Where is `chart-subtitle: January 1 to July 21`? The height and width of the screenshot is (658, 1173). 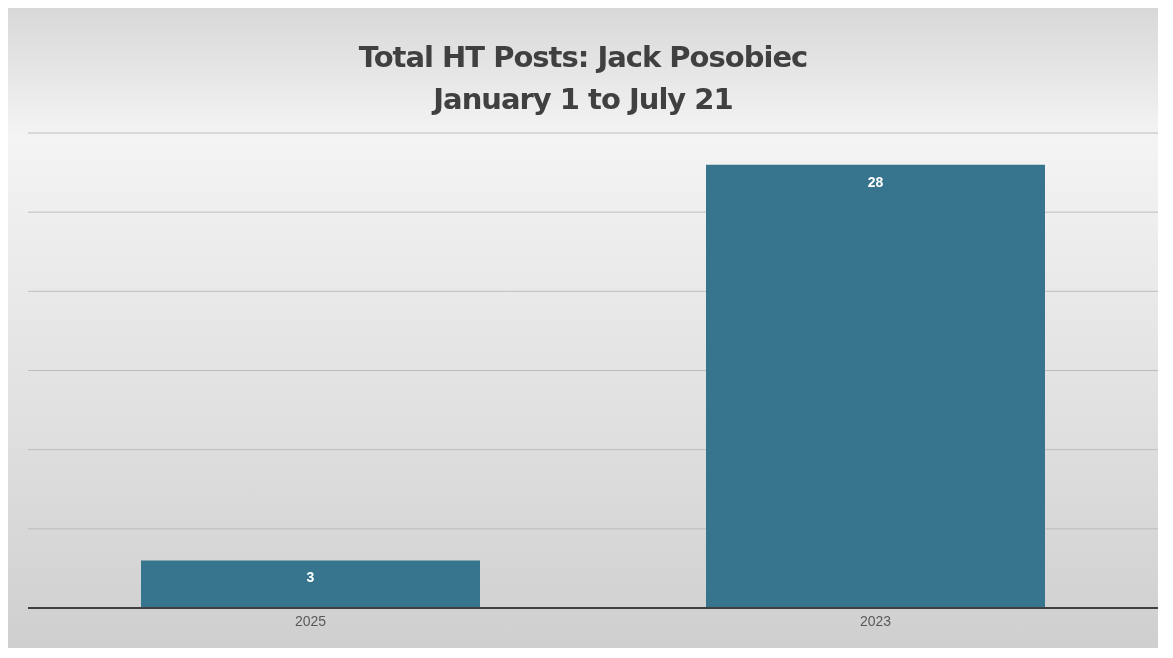 chart-subtitle: January 1 to July 21 is located at coordinates (582, 99).